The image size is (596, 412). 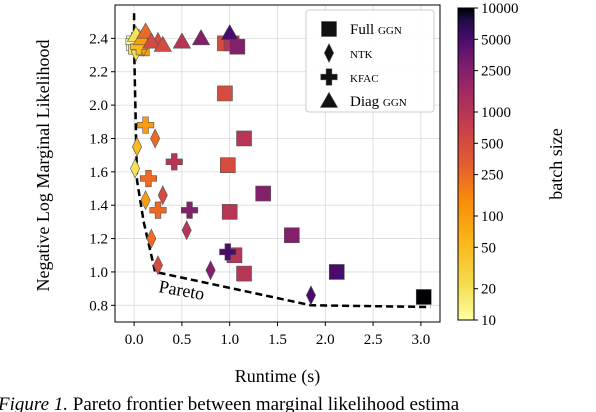 I want to click on legend-diamond-marker, so click(x=329, y=53).